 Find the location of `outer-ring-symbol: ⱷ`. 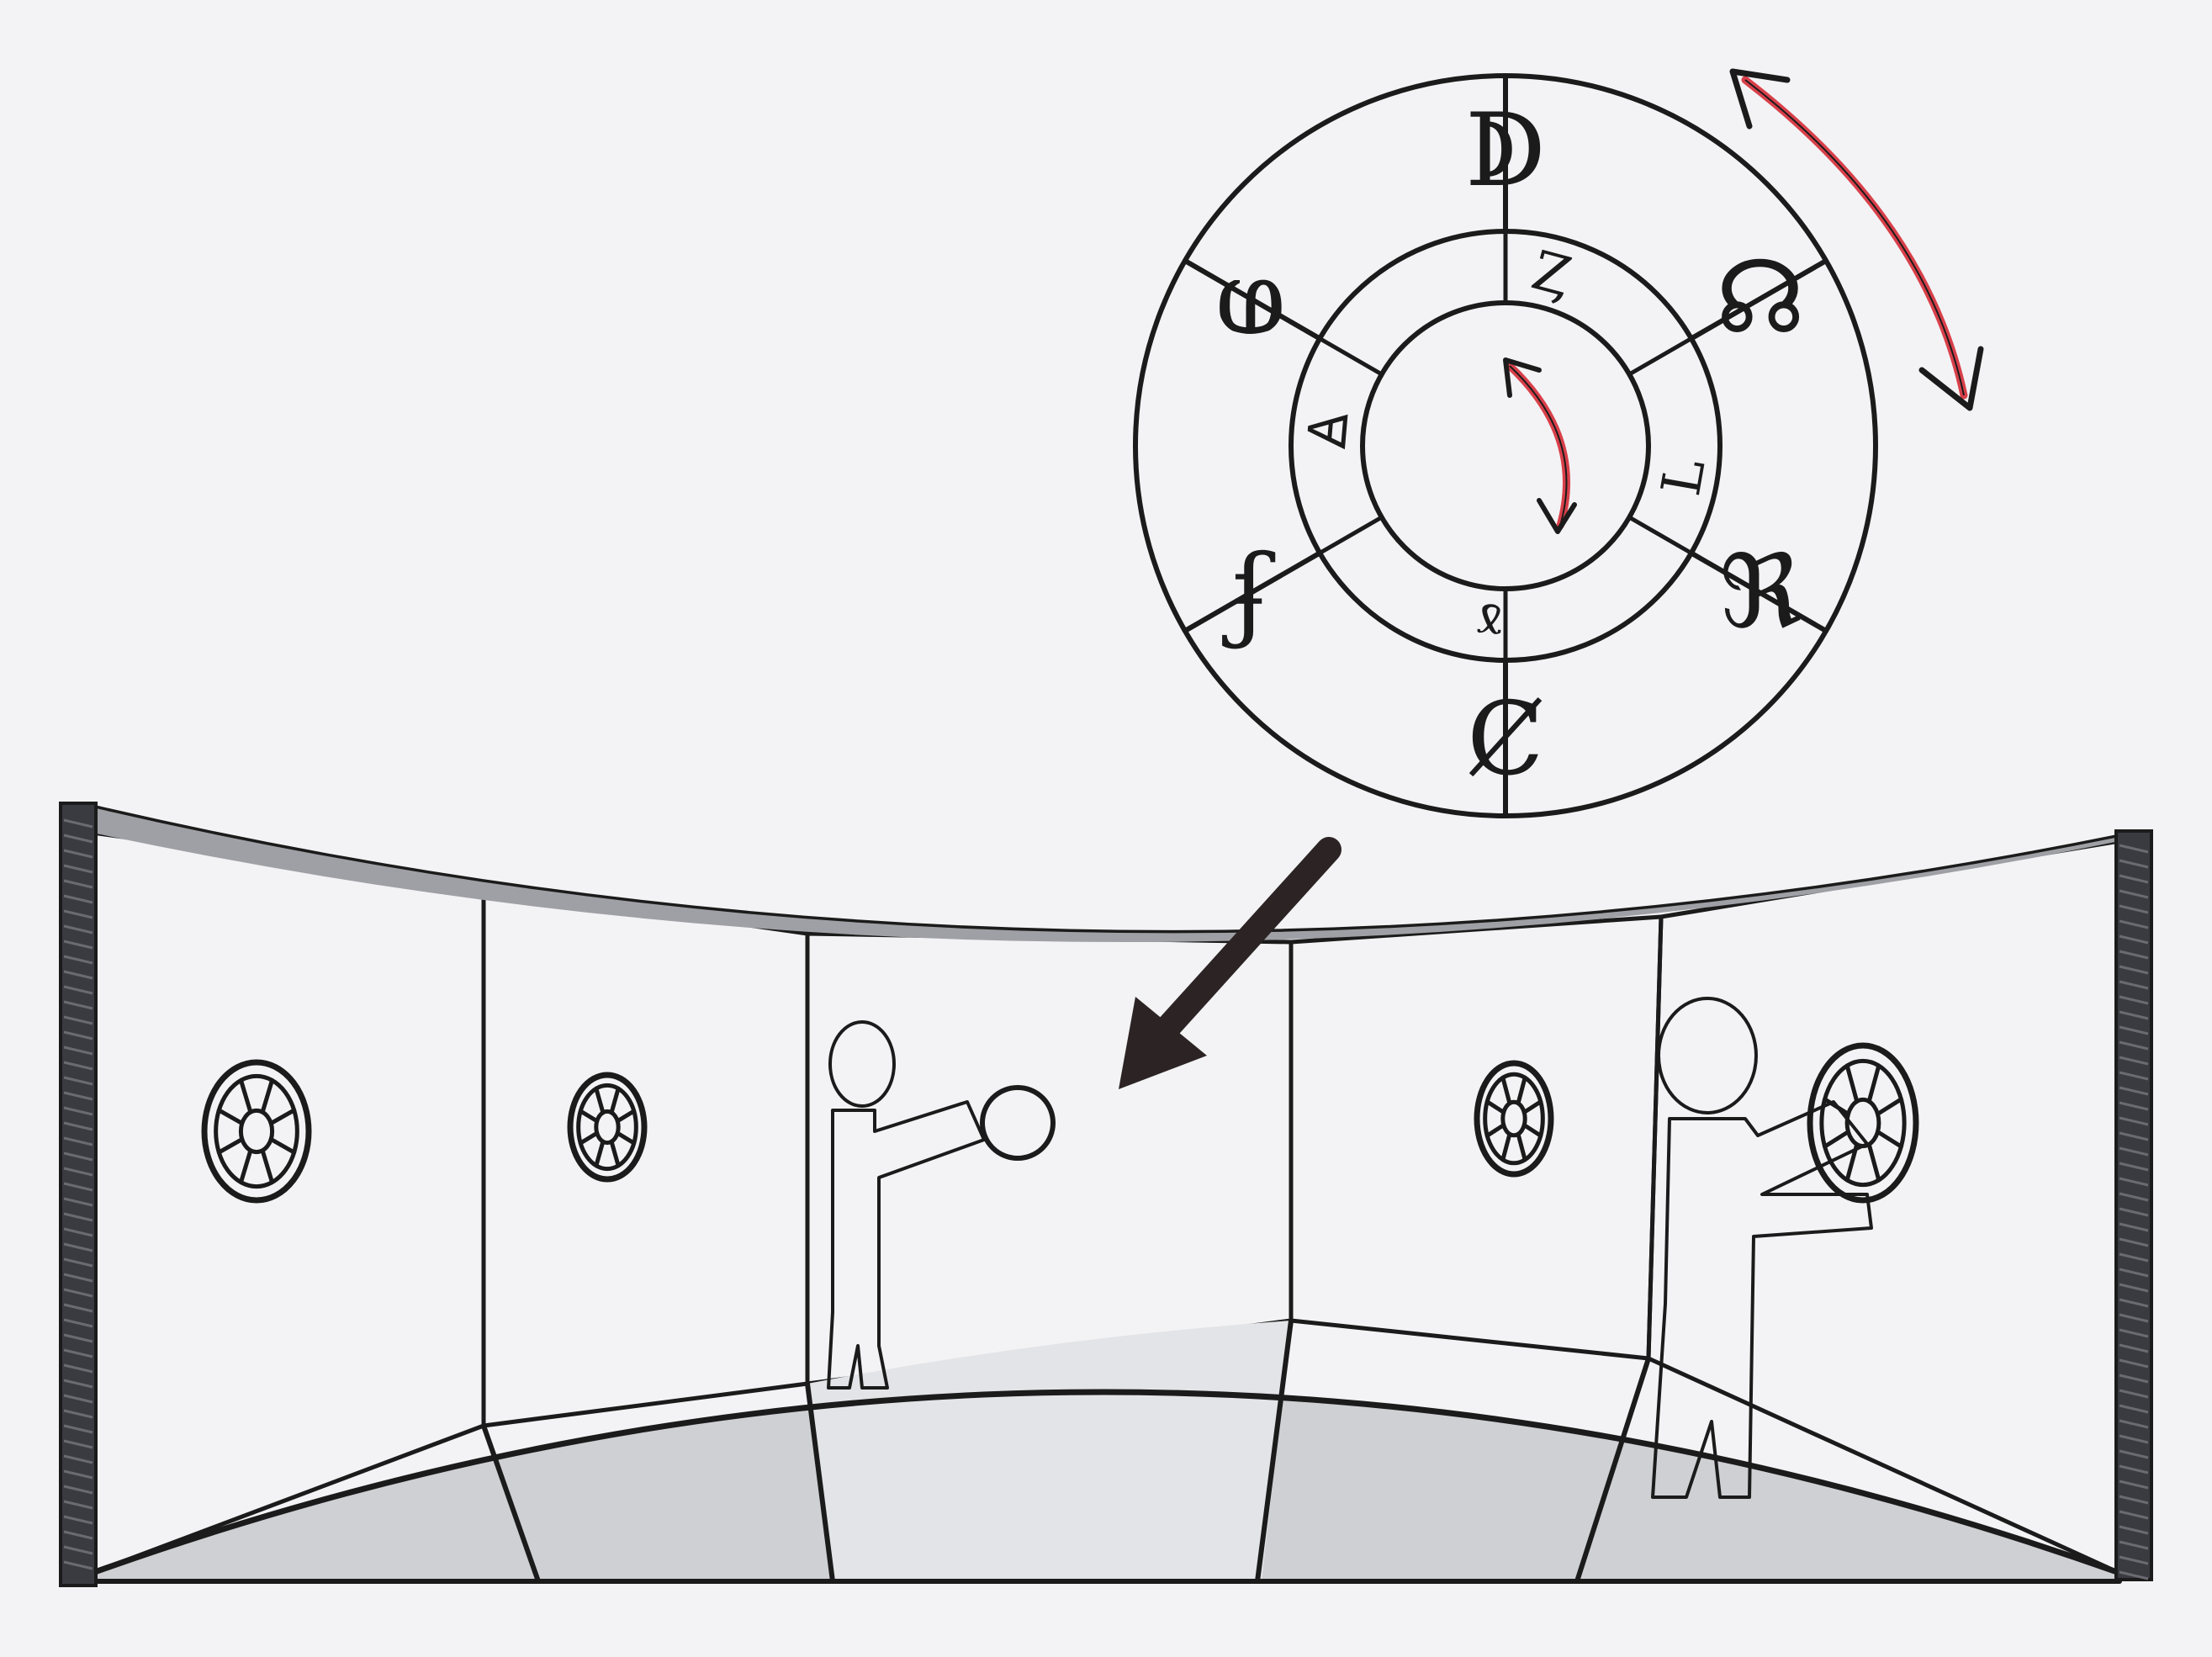

outer-ring-symbol: ⱷ is located at coordinates (1250, 298).